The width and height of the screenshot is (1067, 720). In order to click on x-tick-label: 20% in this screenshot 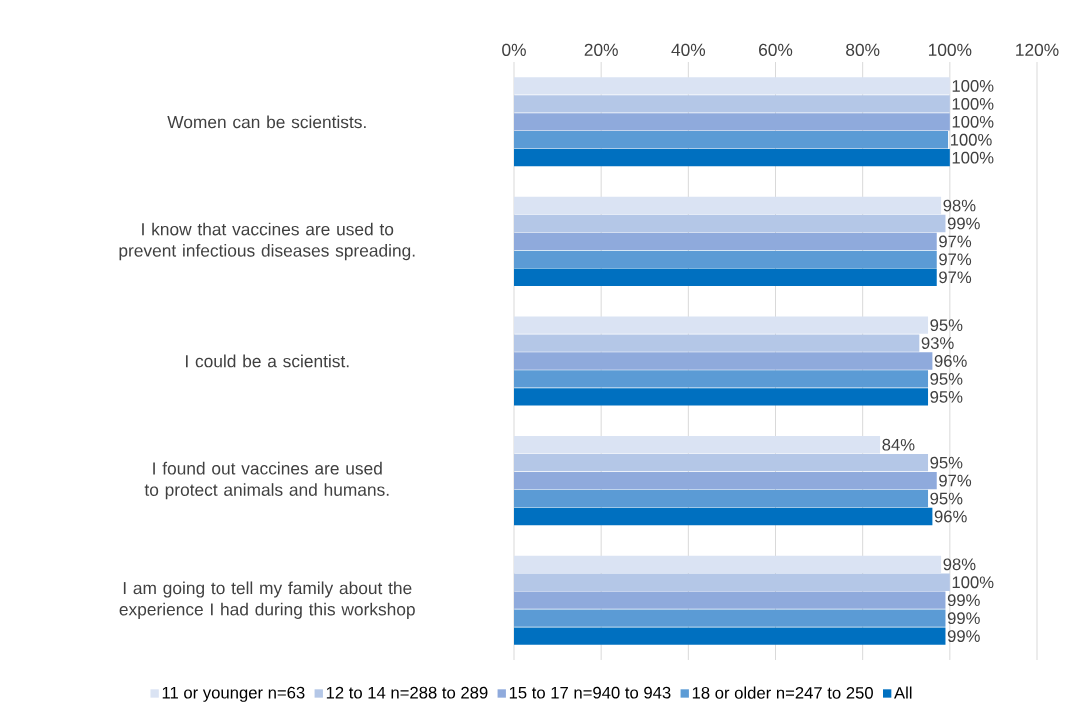, I will do `click(601, 49)`.